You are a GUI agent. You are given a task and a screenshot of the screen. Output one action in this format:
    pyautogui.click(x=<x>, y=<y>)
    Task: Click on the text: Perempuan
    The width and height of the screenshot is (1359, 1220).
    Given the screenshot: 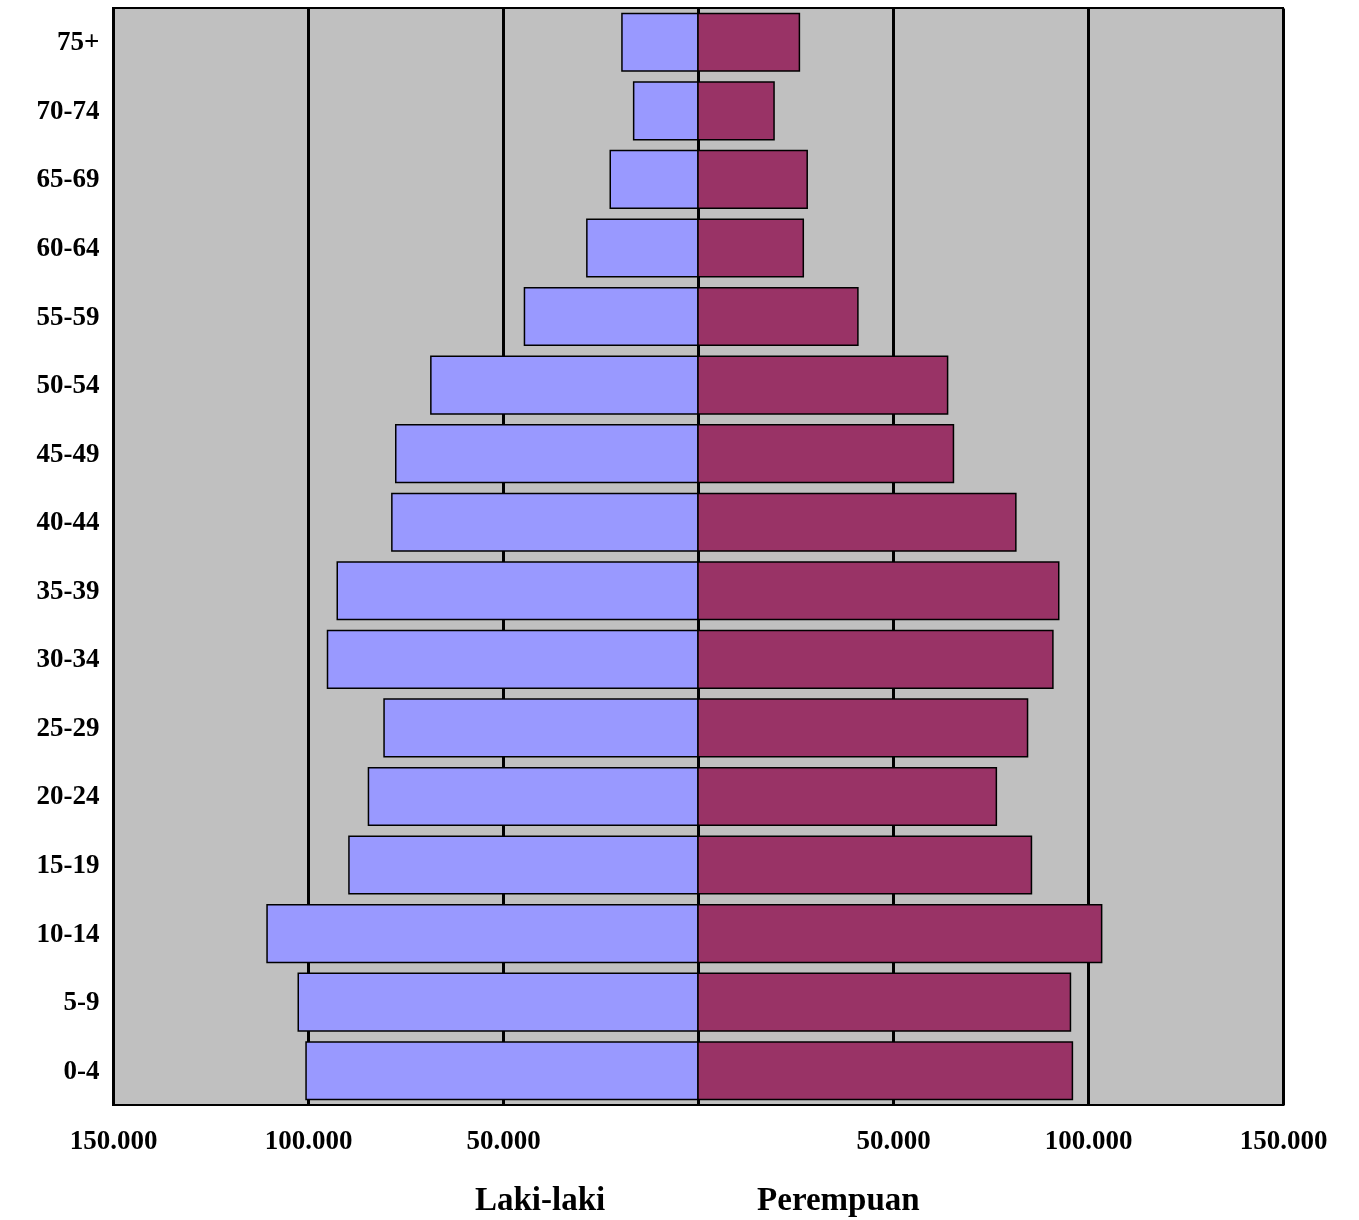 What is the action you would take?
    pyautogui.click(x=838, y=1199)
    